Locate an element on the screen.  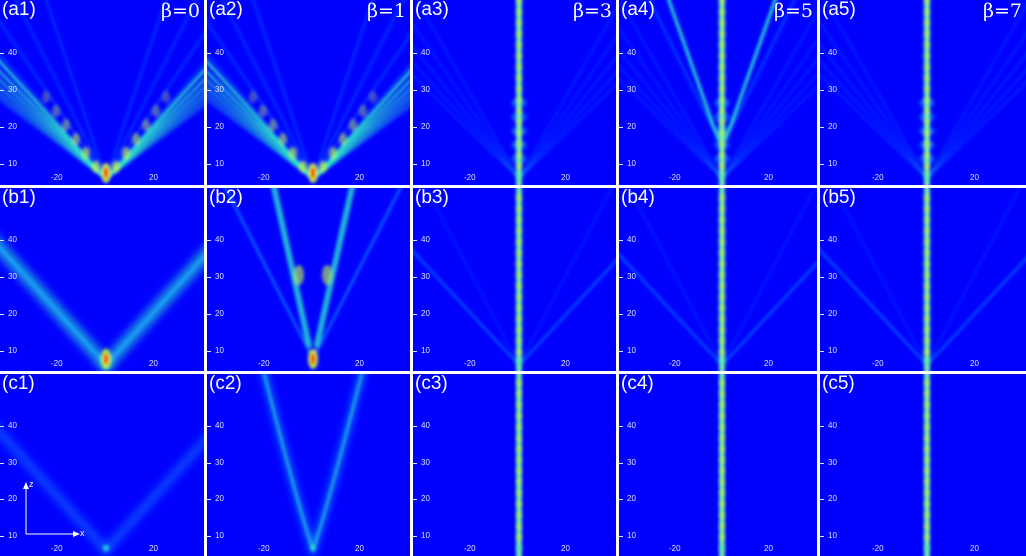
panel-b3: (b3) 40 30 20 10 -20 20 is located at coordinates (514, 279).